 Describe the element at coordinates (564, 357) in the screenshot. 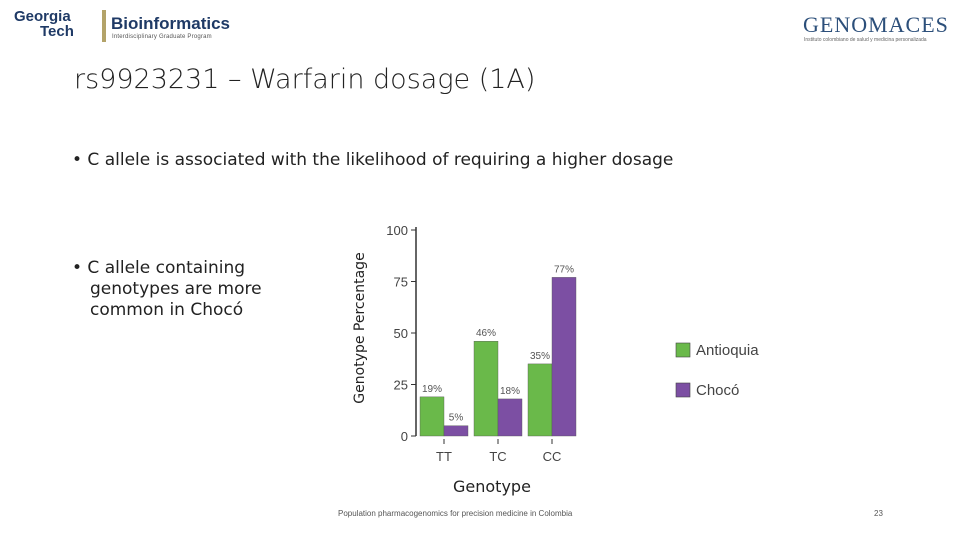

I see `bar-cc-choco` at that location.